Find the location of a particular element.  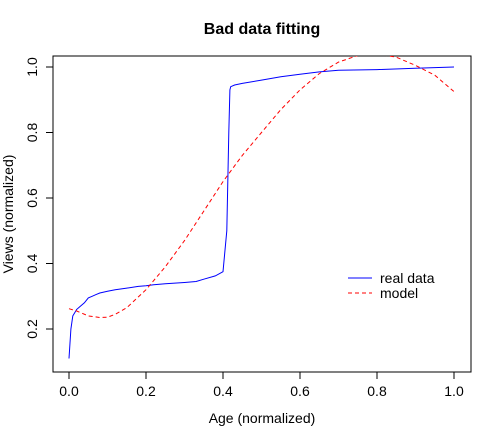

y-tick-label: 0.4 is located at coordinates (32, 264).